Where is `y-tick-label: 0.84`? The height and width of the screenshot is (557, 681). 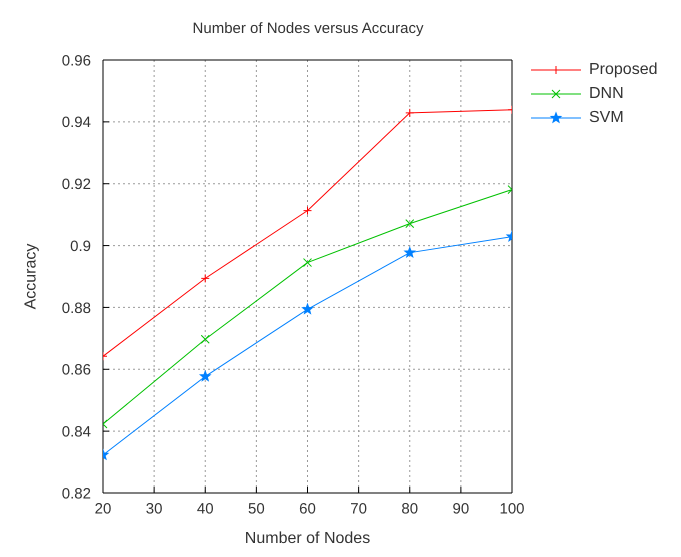 y-tick-label: 0.84 is located at coordinates (76, 431).